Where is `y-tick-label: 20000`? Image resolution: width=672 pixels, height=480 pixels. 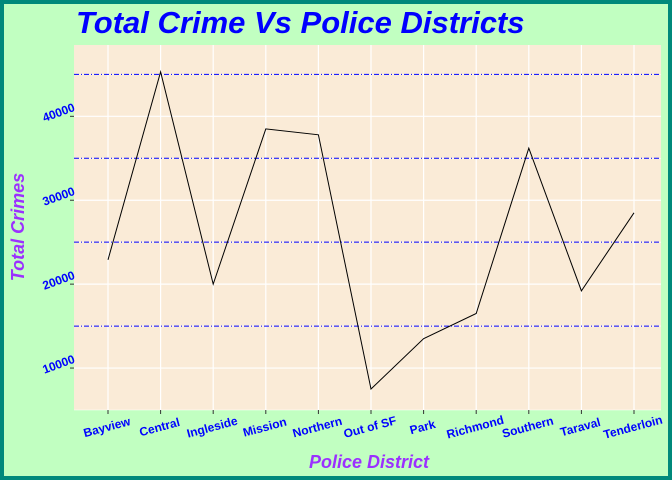 y-tick-label: 20000 is located at coordinates (59, 280).